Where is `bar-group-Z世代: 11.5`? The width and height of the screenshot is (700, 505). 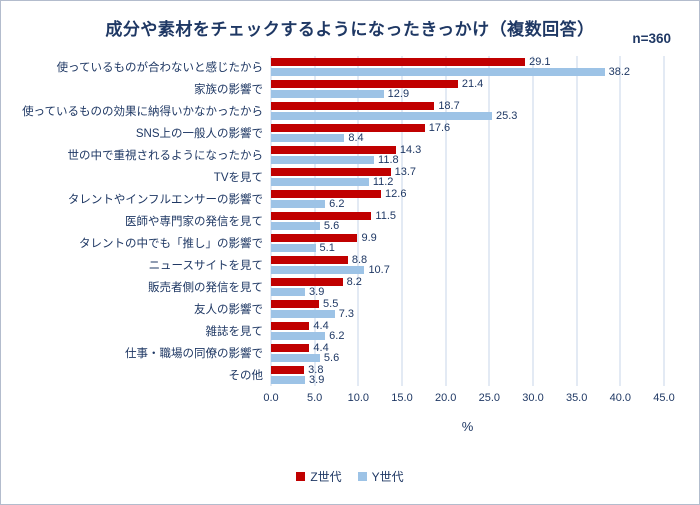 bar-group-Z世代: 11.5 is located at coordinates (467, 216).